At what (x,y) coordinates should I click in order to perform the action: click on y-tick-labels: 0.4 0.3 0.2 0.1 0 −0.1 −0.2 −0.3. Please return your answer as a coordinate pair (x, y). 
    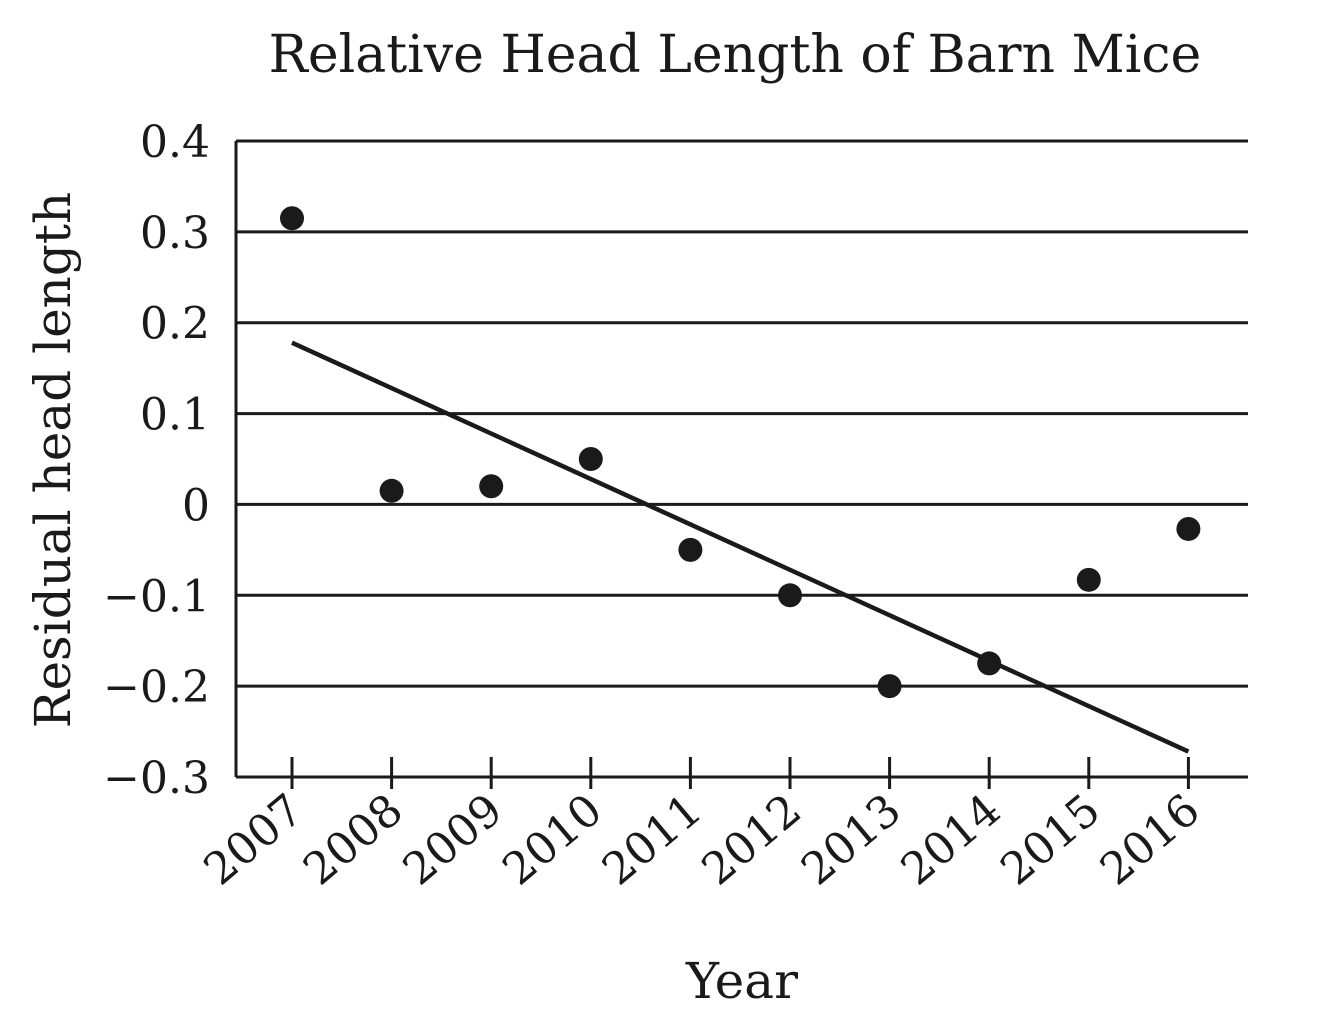
    Looking at the image, I should click on (156, 460).